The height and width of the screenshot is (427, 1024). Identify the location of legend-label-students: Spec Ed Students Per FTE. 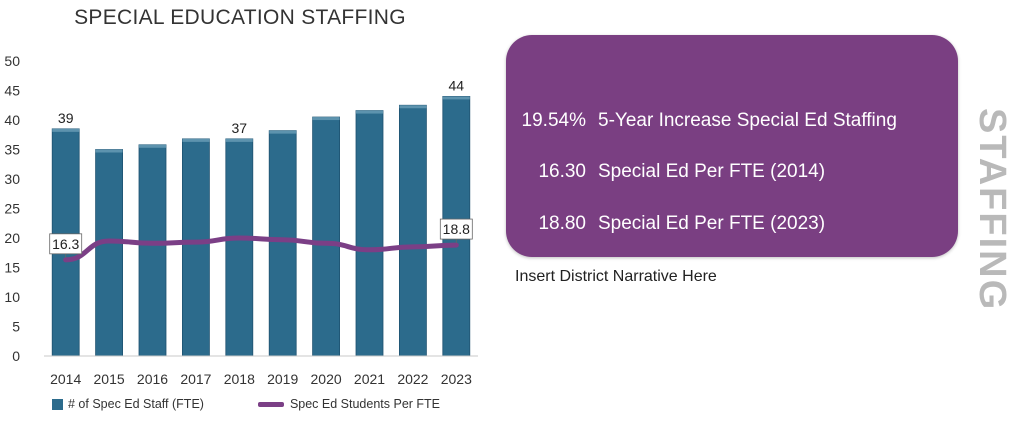
(365, 404).